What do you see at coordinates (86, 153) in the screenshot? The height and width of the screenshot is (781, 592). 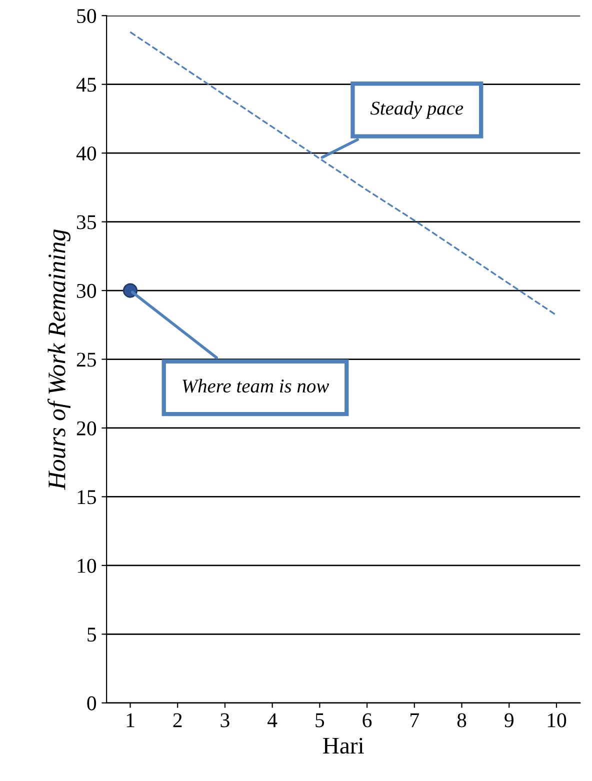 I see `y-tick-label: 40` at bounding box center [86, 153].